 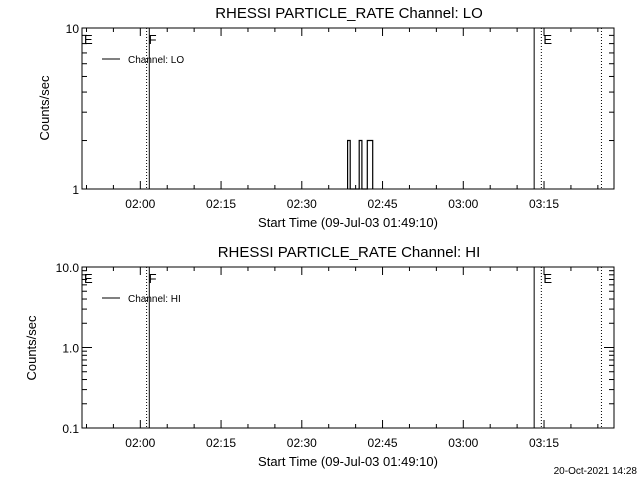 I want to click on panel-lo-xtick-label: 02:30, so click(x=302, y=204).